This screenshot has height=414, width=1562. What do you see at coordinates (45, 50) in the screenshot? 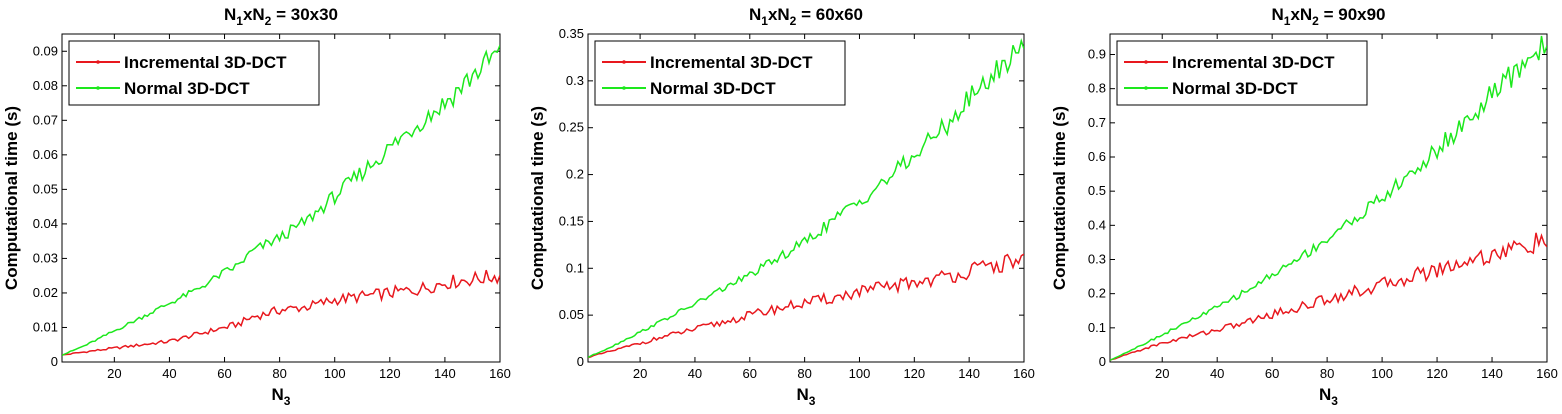
I see `y-tick-label: 0.09` at bounding box center [45, 50].